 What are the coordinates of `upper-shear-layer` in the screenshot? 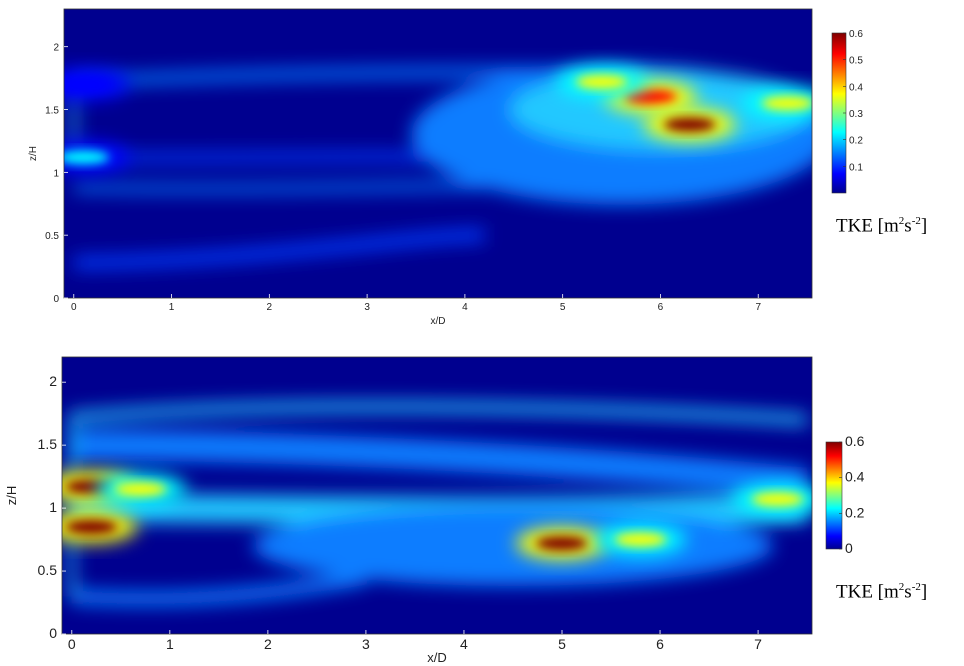 It's located at (439, 413).